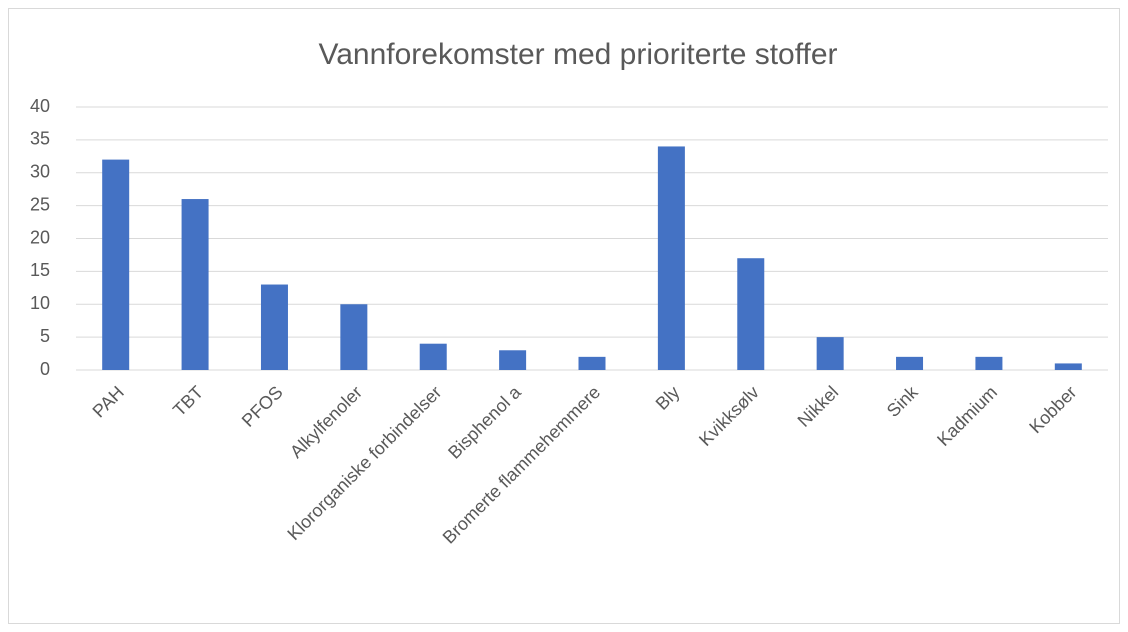 This screenshot has width=1128, height=632. I want to click on chart-title: Vannforekomster med prioriterte stoffer, so click(577, 54).